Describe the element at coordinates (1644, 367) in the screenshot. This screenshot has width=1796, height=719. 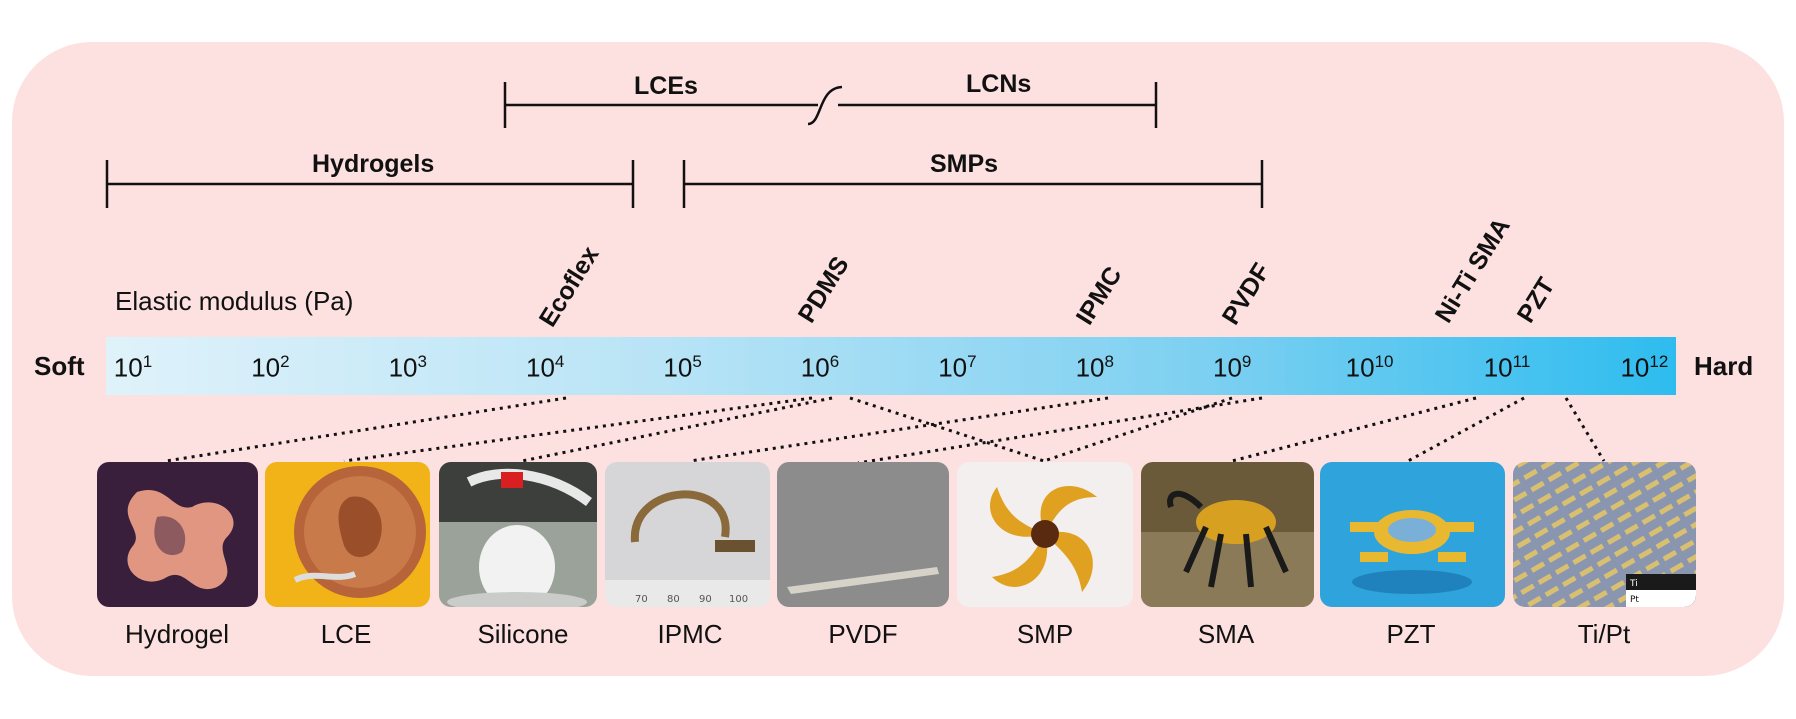
I see `tick-label: 10¹²` at that location.